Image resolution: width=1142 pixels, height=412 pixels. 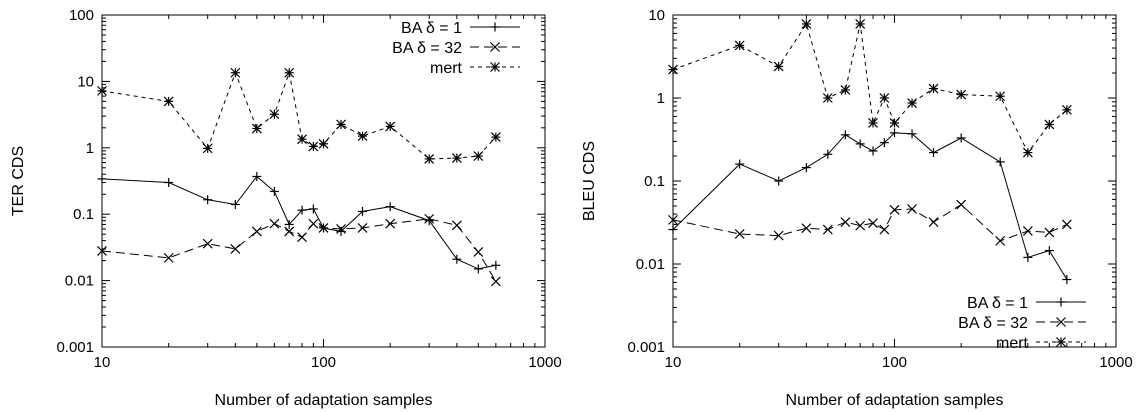 I want to click on y-tick-label: 0.01, so click(x=79, y=281).